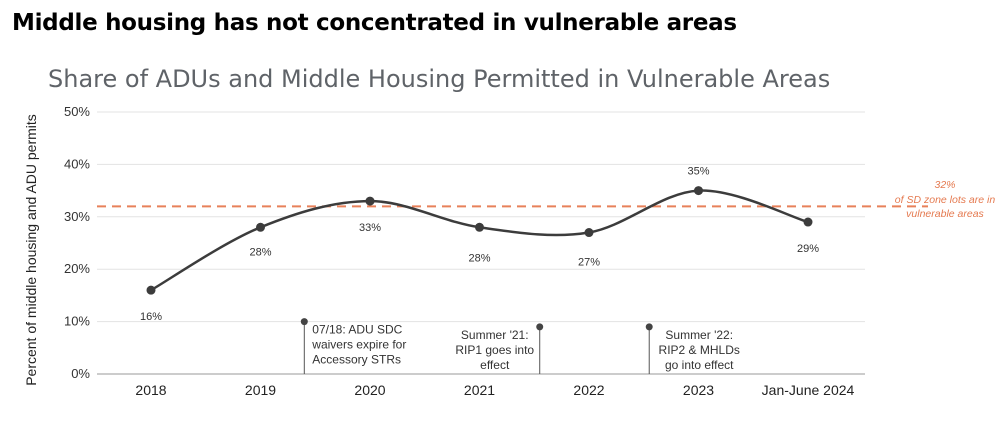 This screenshot has height=433, width=1000. Describe the element at coordinates (77, 163) in the screenshot. I see `y-tick-label: 40%` at that location.